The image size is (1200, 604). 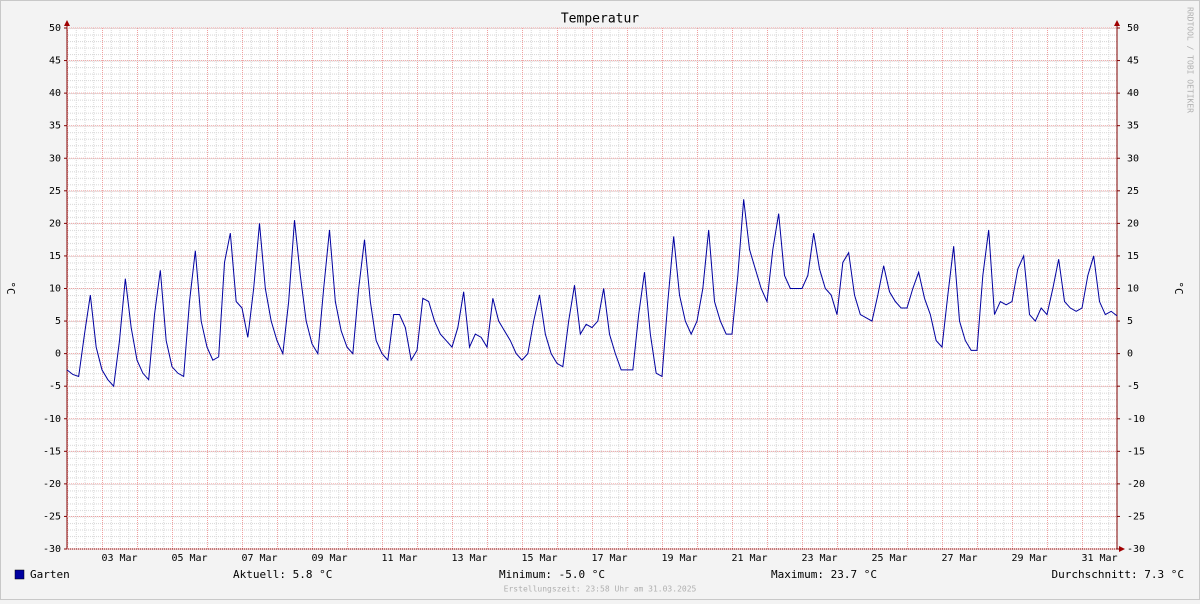 What do you see at coordinates (55, 223) in the screenshot?
I see `y-tick-label: 20` at bounding box center [55, 223].